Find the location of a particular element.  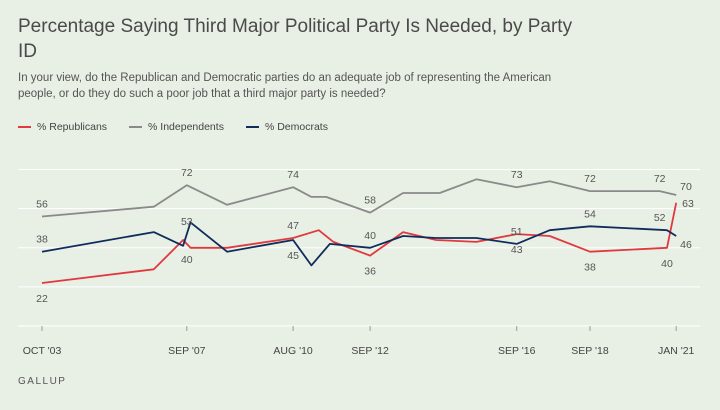

series-line-democrats is located at coordinates (359, 244).